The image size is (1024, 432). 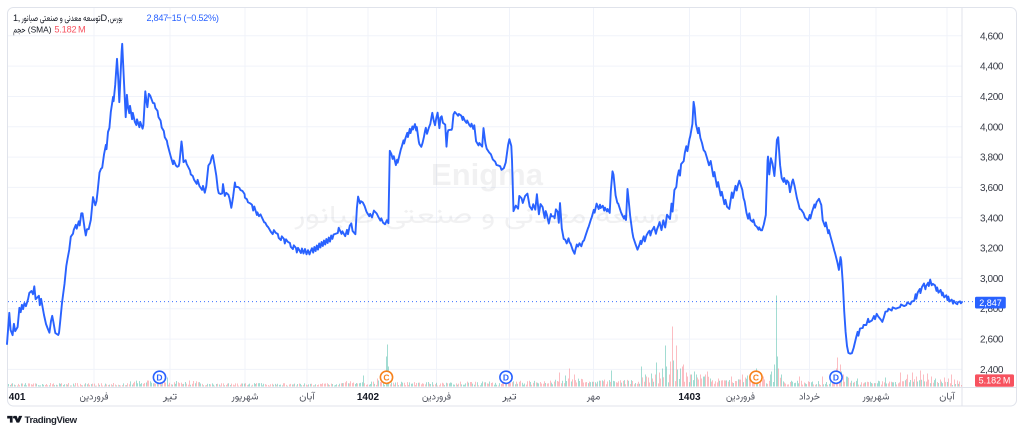 What do you see at coordinates (40, 30) in the screenshot?
I see `svg-text: (SMA)` at bounding box center [40, 30].